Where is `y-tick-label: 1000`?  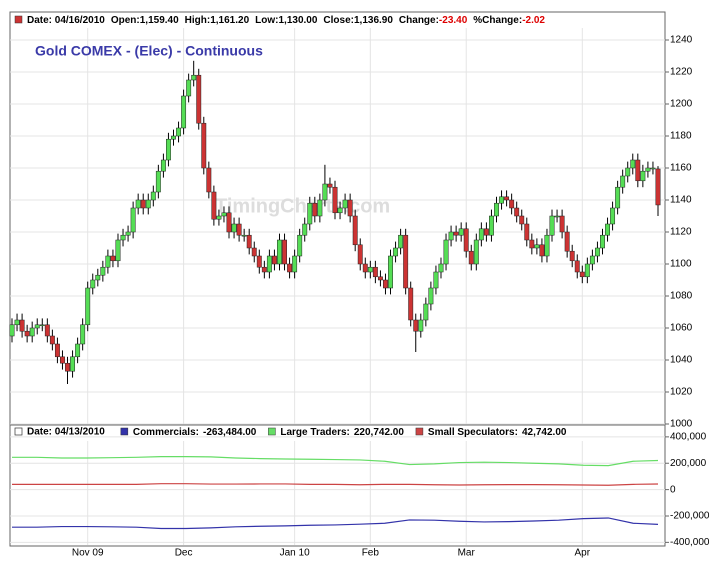 y-tick-label: 1000 is located at coordinates (681, 424).